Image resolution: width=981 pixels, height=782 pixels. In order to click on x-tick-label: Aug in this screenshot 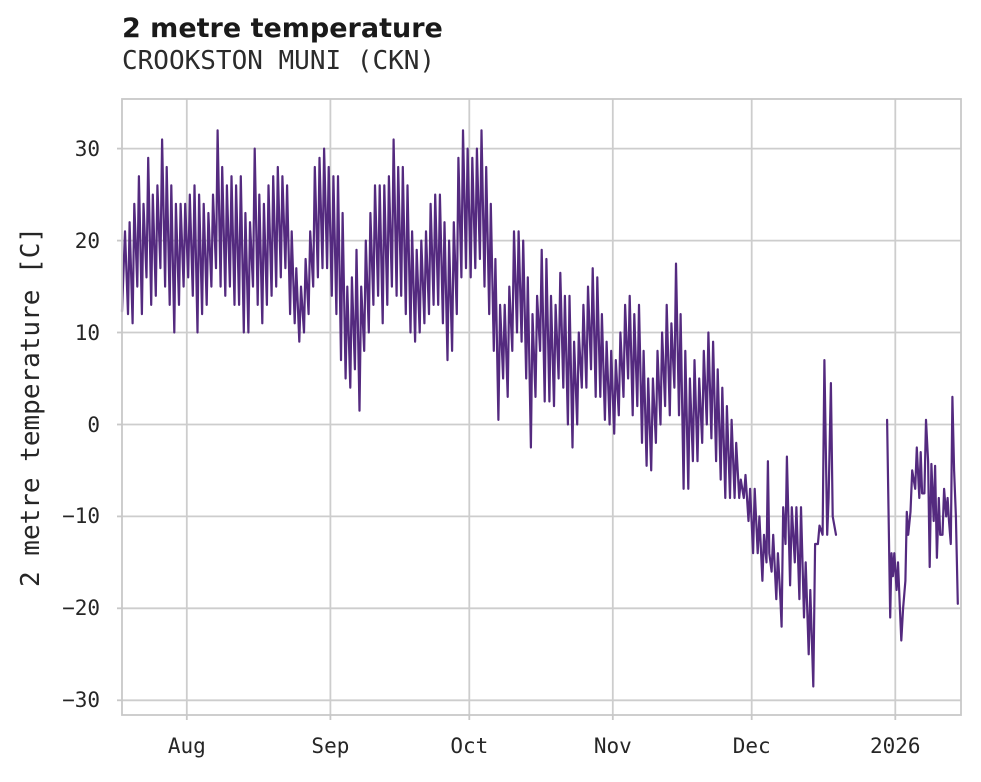, I will do `click(186, 746)`.